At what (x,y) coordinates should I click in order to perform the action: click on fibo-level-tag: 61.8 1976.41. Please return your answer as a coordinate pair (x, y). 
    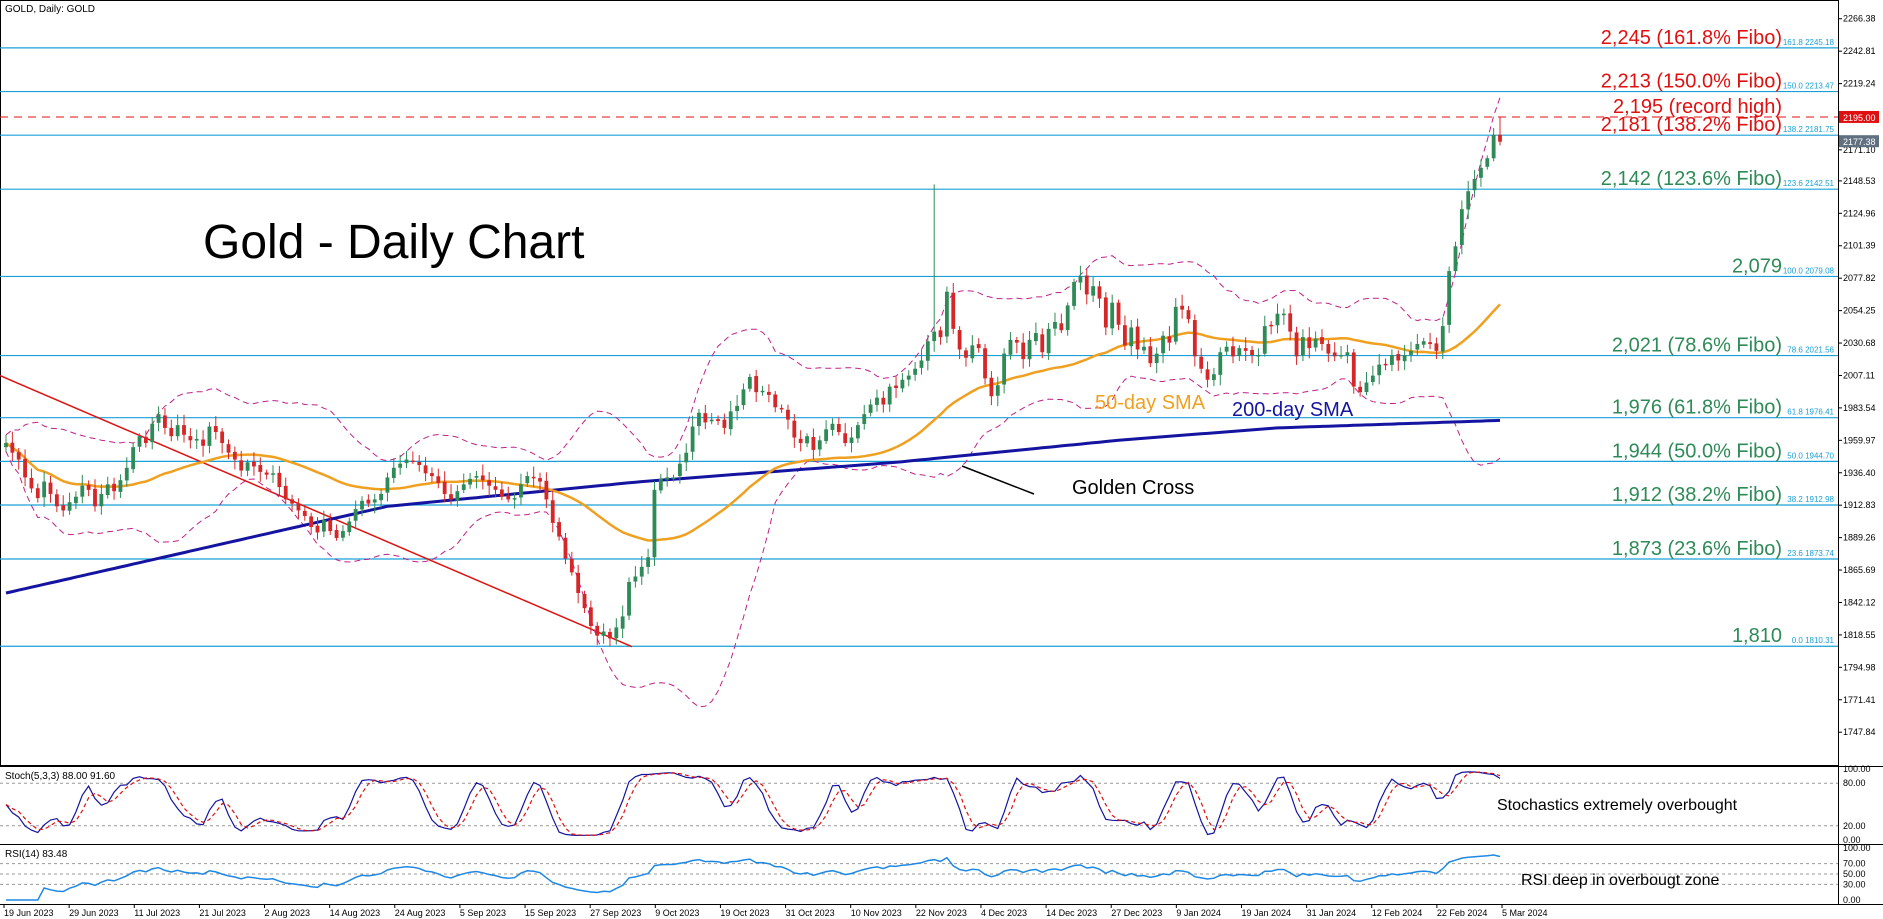
    Looking at the image, I should click on (1810, 412).